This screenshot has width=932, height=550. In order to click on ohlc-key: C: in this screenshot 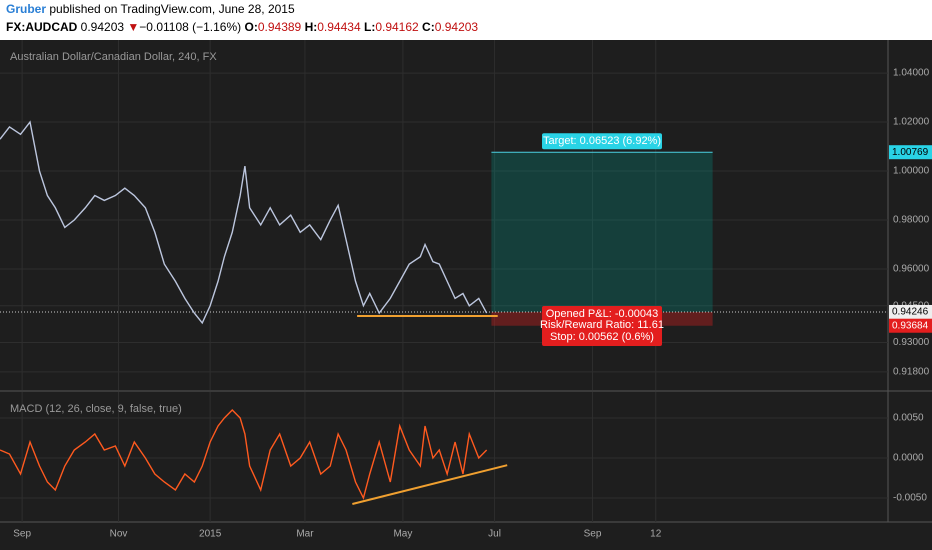, I will do `click(428, 27)`.